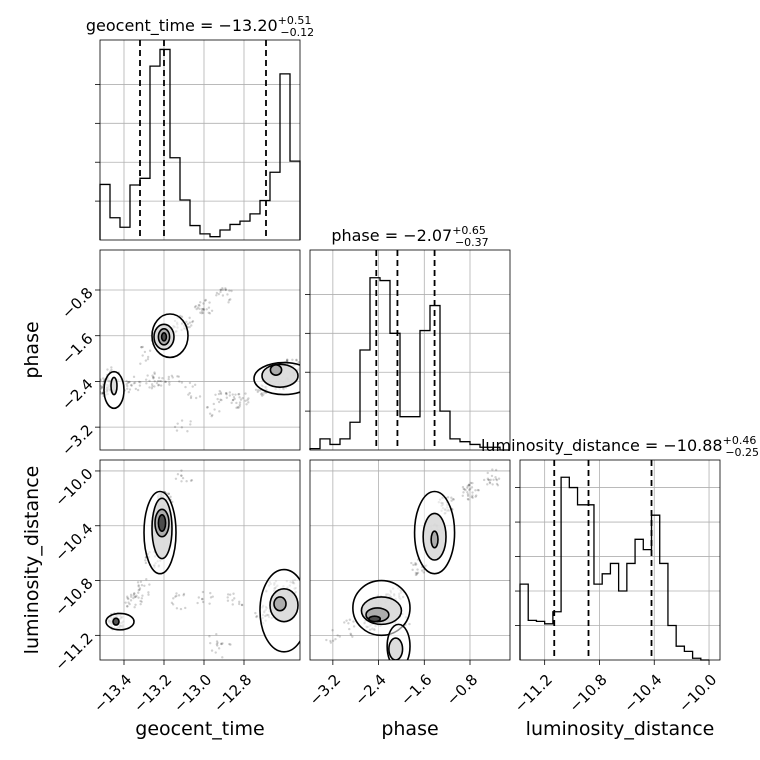  What do you see at coordinates (73, 487) in the screenshot?
I see `y-tick-label: −10.0` at bounding box center [73, 487].